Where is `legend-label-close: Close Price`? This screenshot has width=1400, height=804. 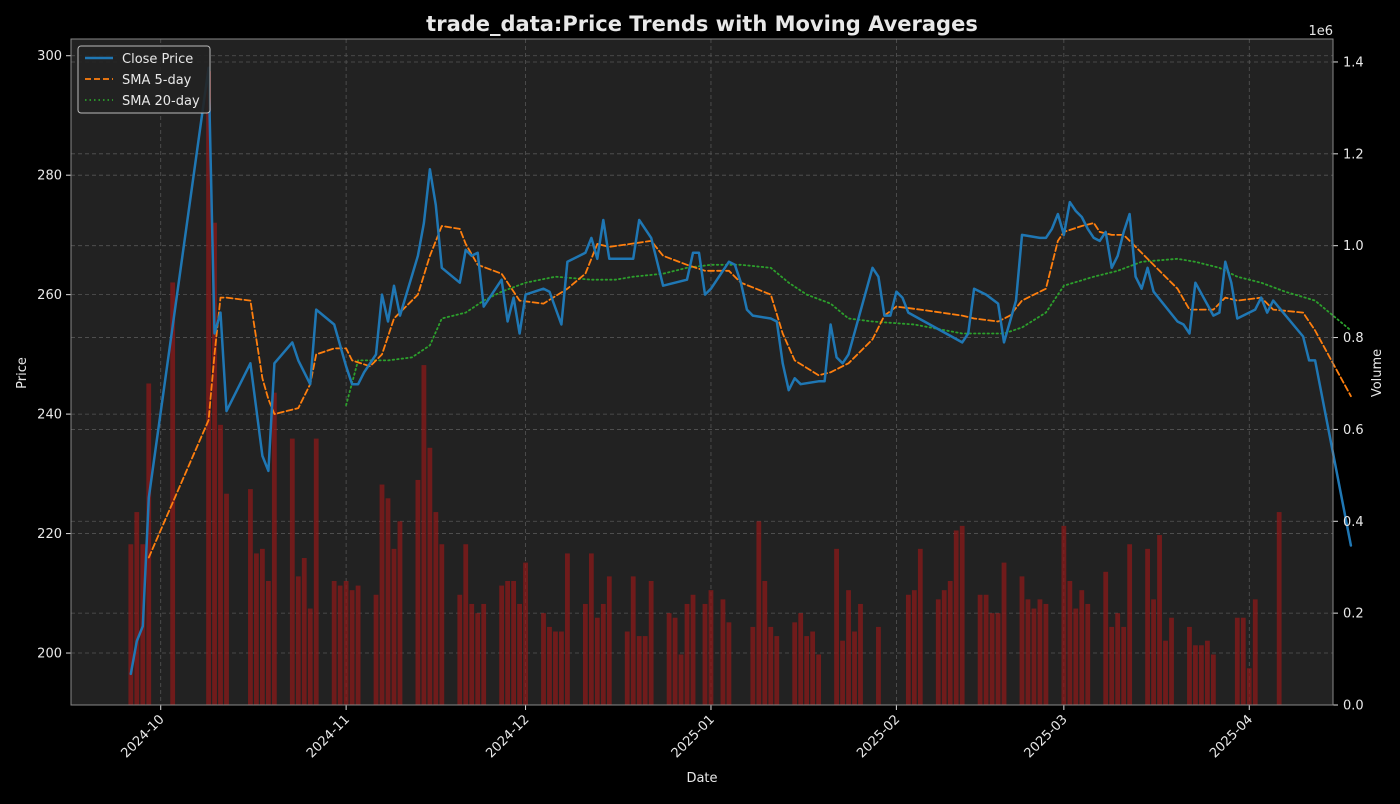
legend-label-close: Close Price is located at coordinates (157, 59).